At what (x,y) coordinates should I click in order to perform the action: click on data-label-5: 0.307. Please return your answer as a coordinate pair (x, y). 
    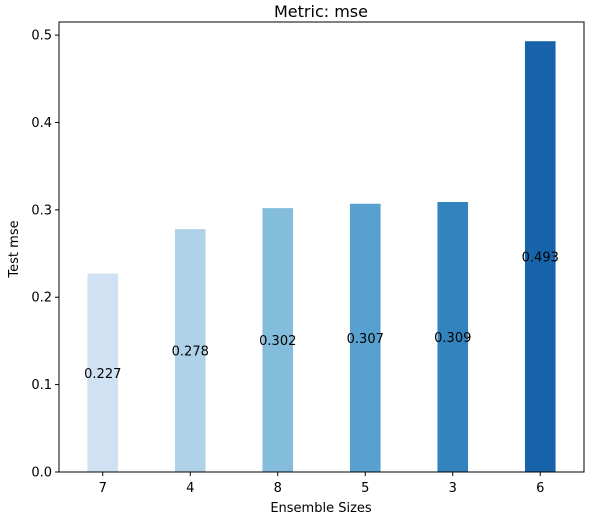
    Looking at the image, I should click on (365, 339).